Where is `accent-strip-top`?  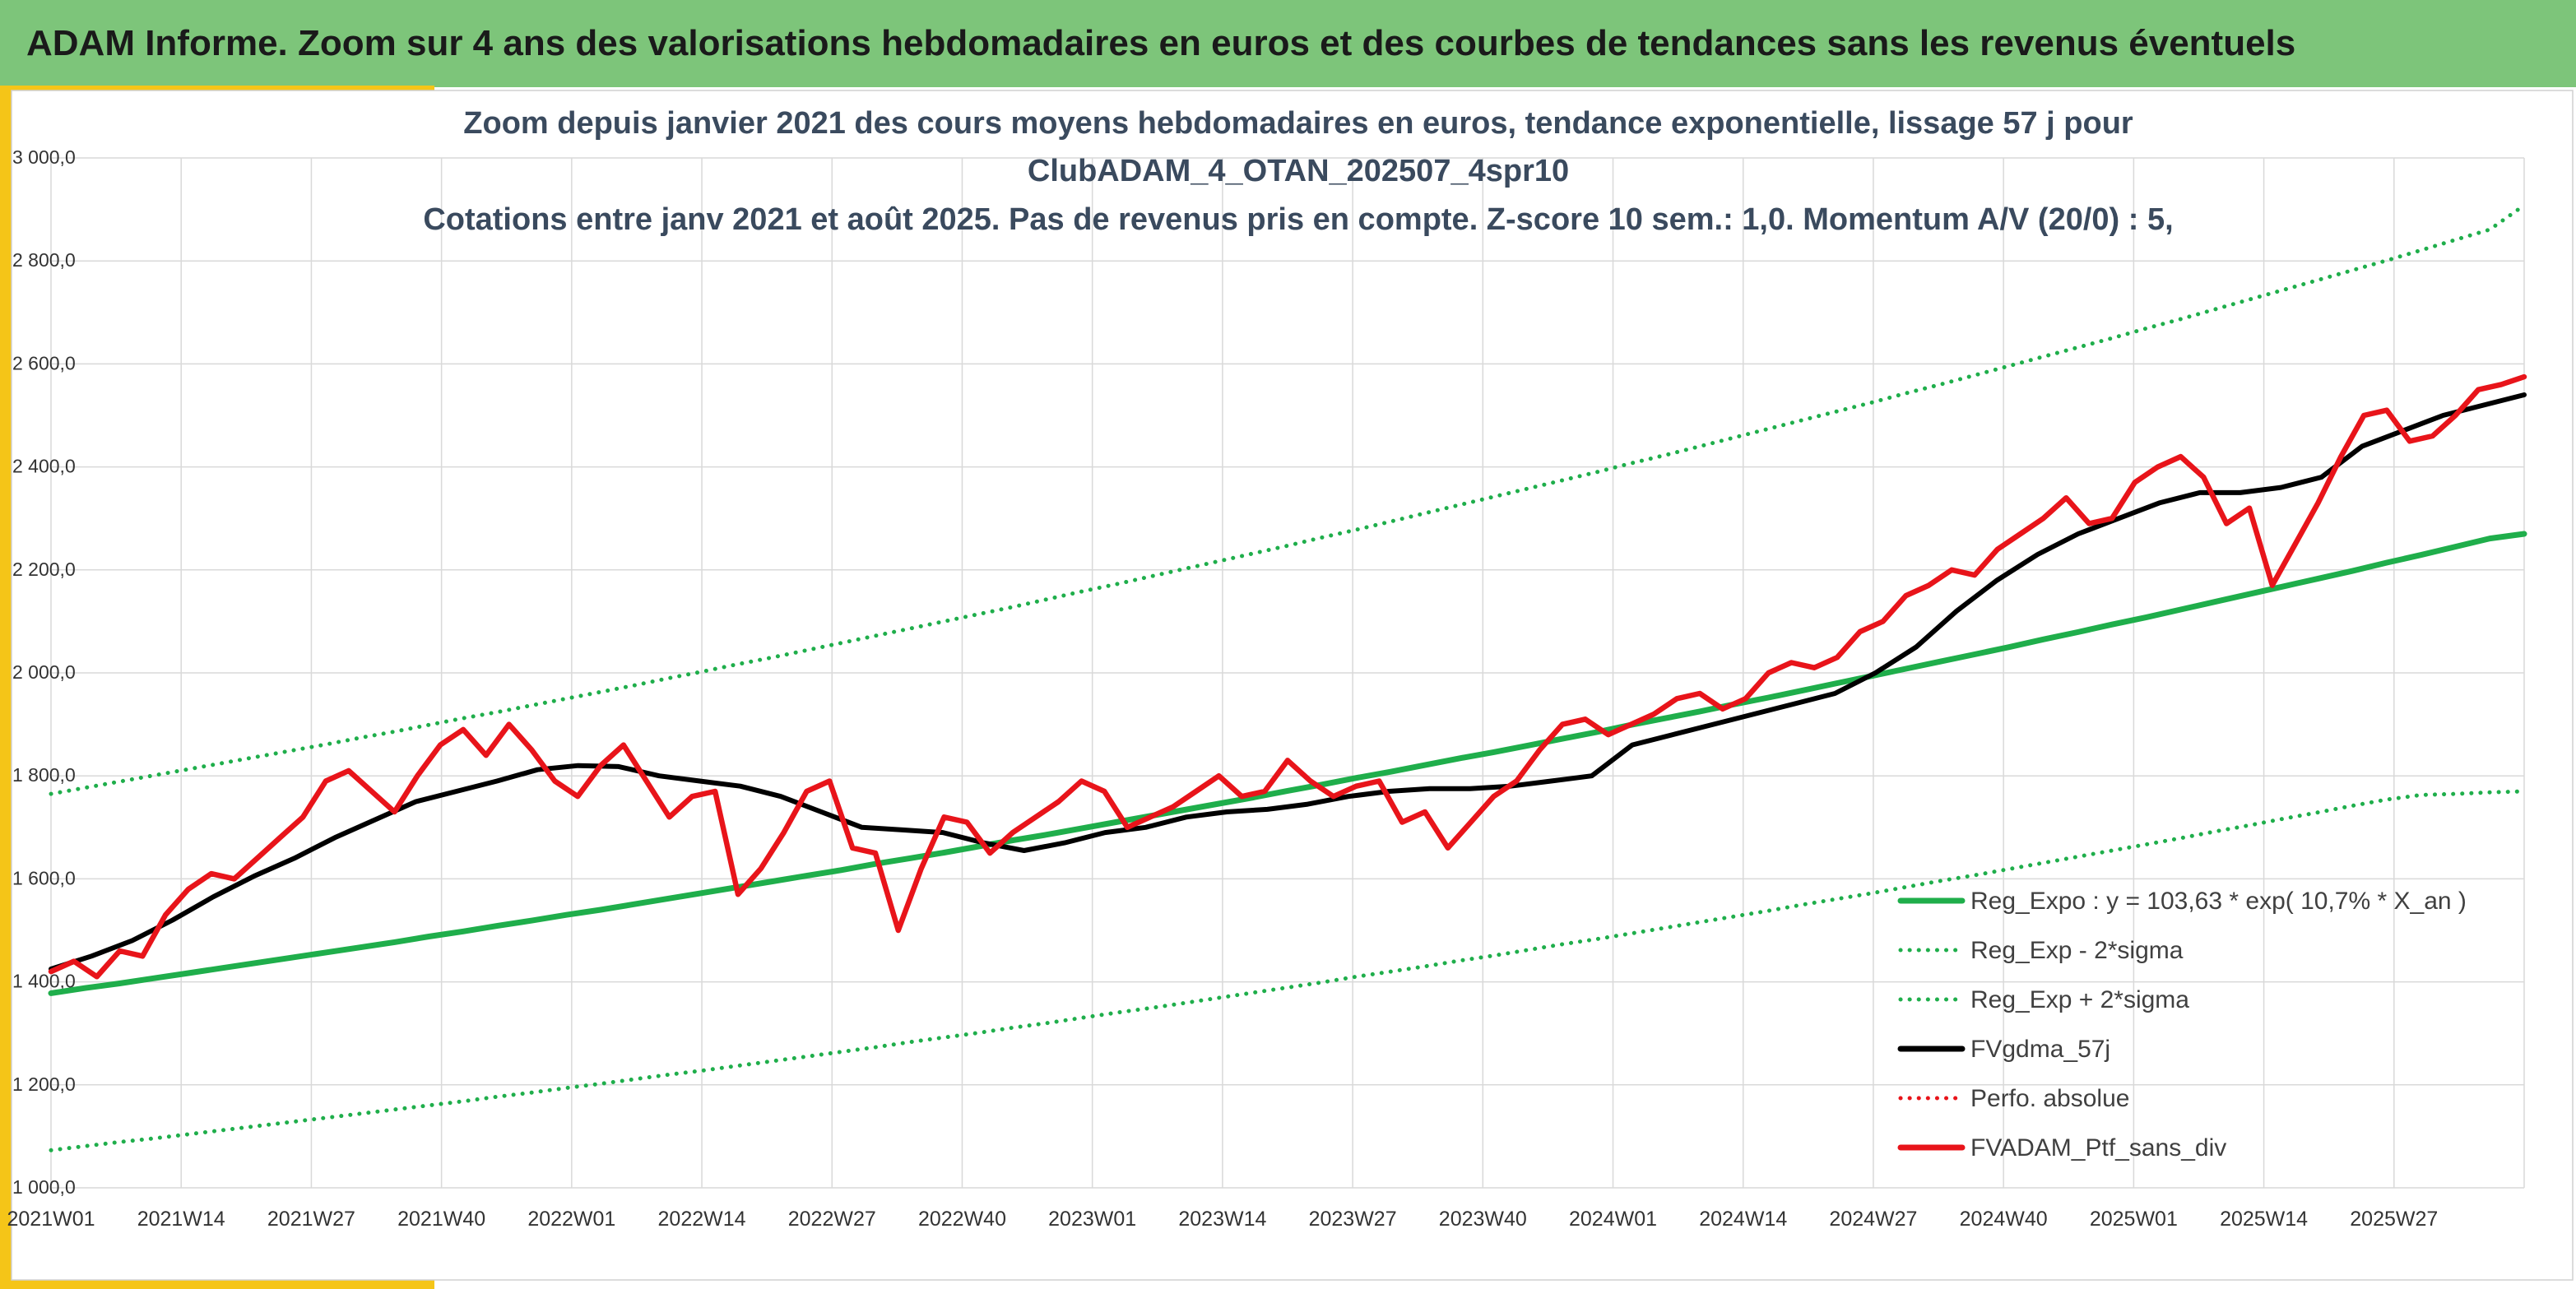 accent-strip-top is located at coordinates (217, 88).